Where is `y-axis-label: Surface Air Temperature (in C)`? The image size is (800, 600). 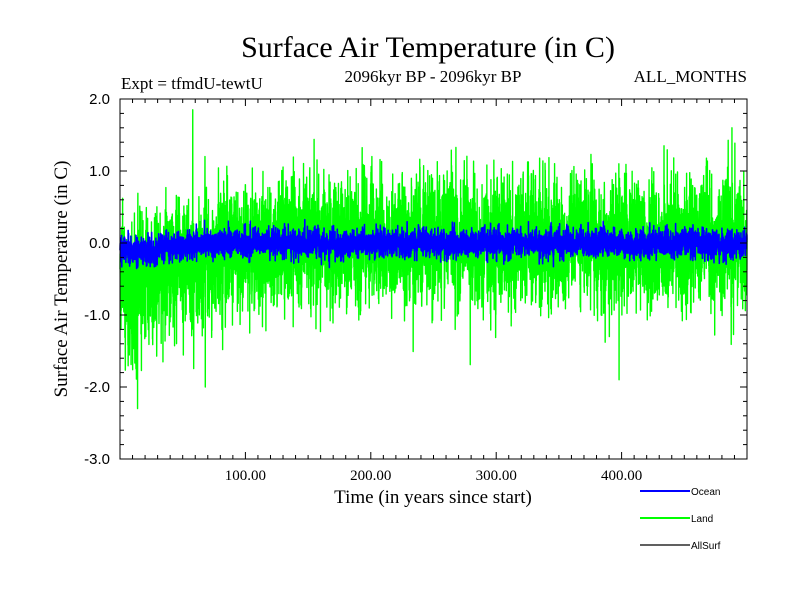
y-axis-label: Surface Air Temperature (in C) is located at coordinates (61, 279).